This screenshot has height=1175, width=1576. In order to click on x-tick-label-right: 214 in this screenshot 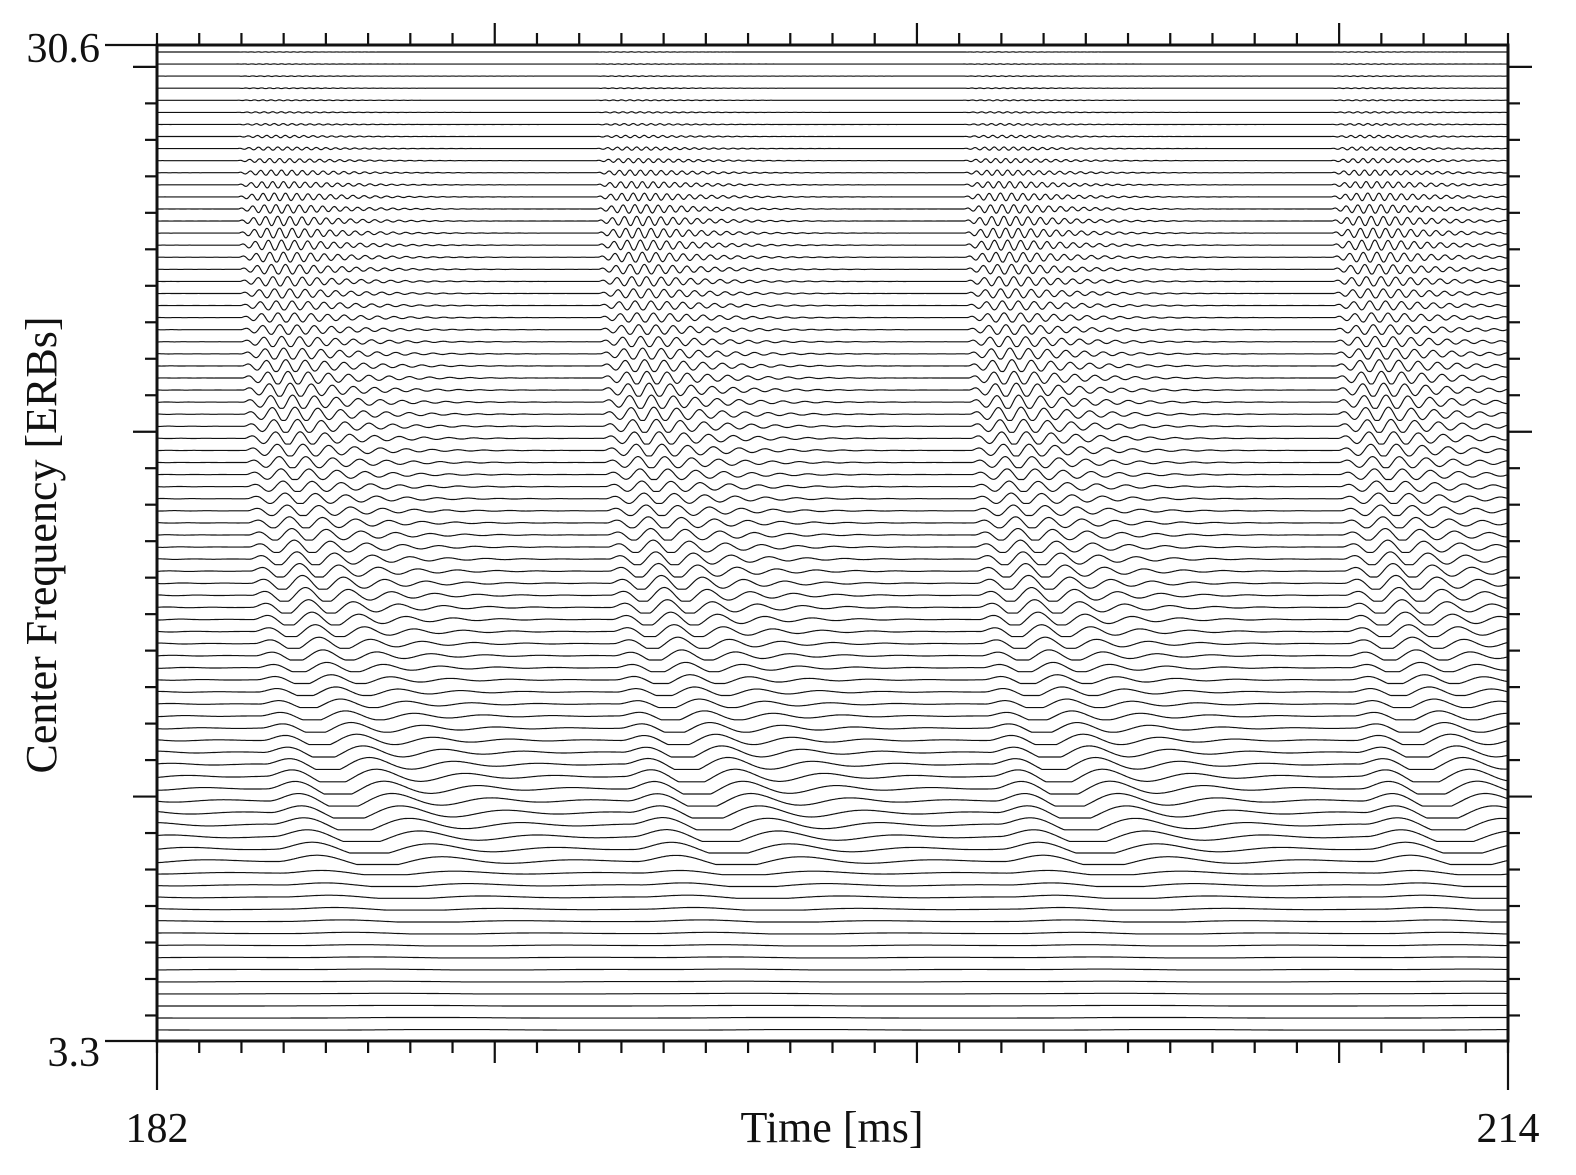, I will do `click(1508, 1129)`.